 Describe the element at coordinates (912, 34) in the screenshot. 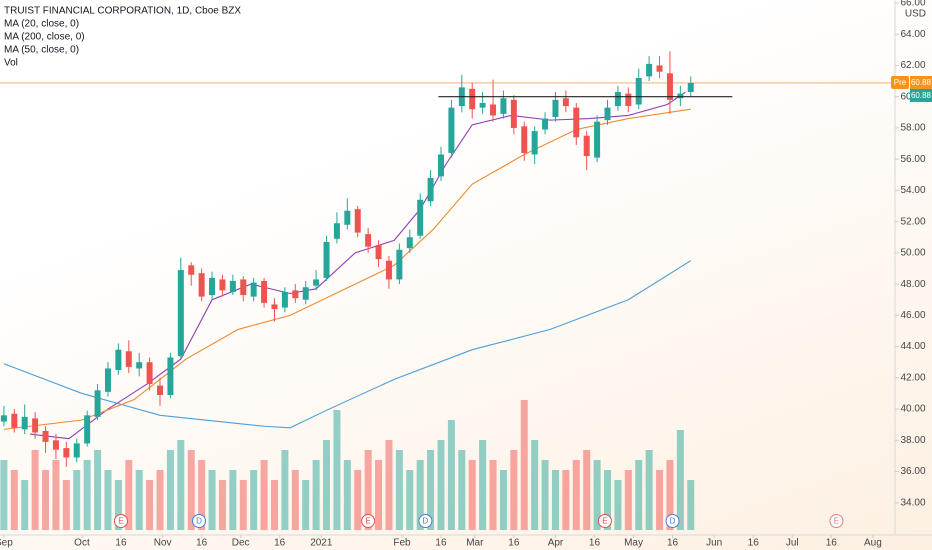

I see `y-tick-label: 64.00` at that location.